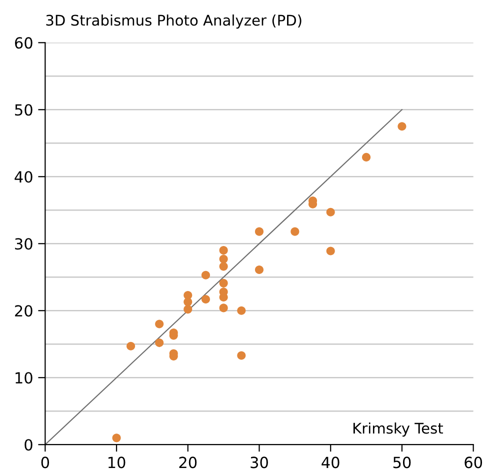 Image resolution: width=491 pixels, height=474 pixels. I want to click on y-tick-label: 60, so click(23, 43).